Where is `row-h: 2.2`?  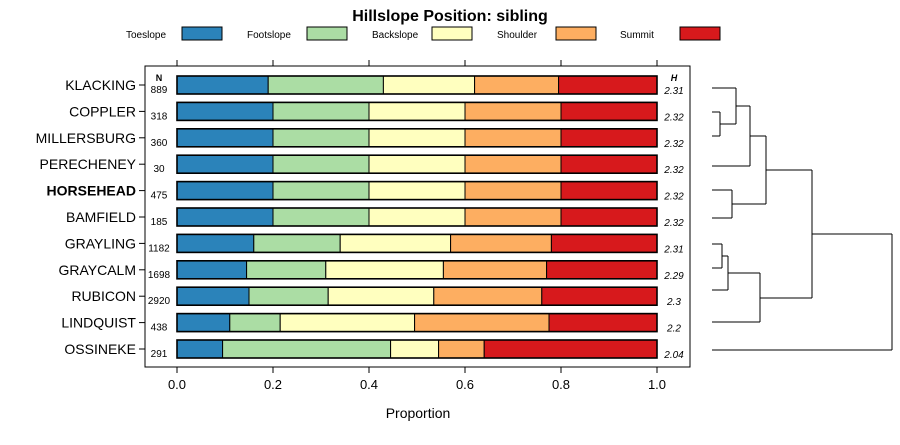
row-h: 2.2 is located at coordinates (673, 329).